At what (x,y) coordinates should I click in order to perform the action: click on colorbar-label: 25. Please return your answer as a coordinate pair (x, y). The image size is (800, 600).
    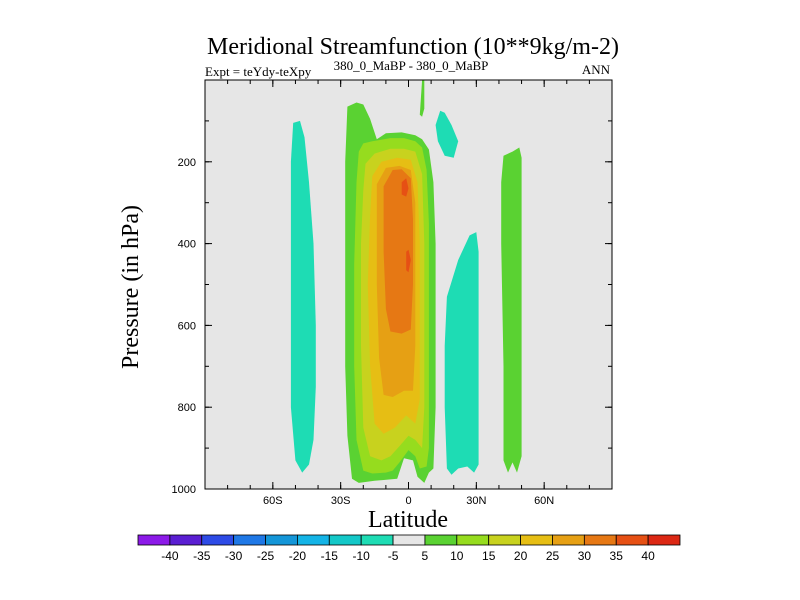
    Looking at the image, I should click on (553, 556).